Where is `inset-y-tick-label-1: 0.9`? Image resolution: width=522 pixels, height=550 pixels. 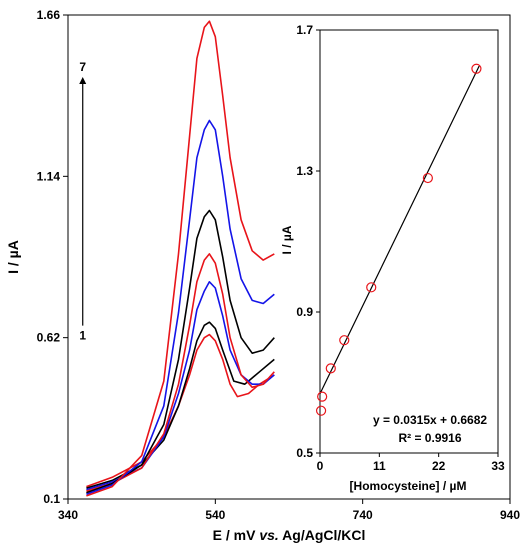 inset-y-tick-label-1: 0.9 is located at coordinates (304, 312).